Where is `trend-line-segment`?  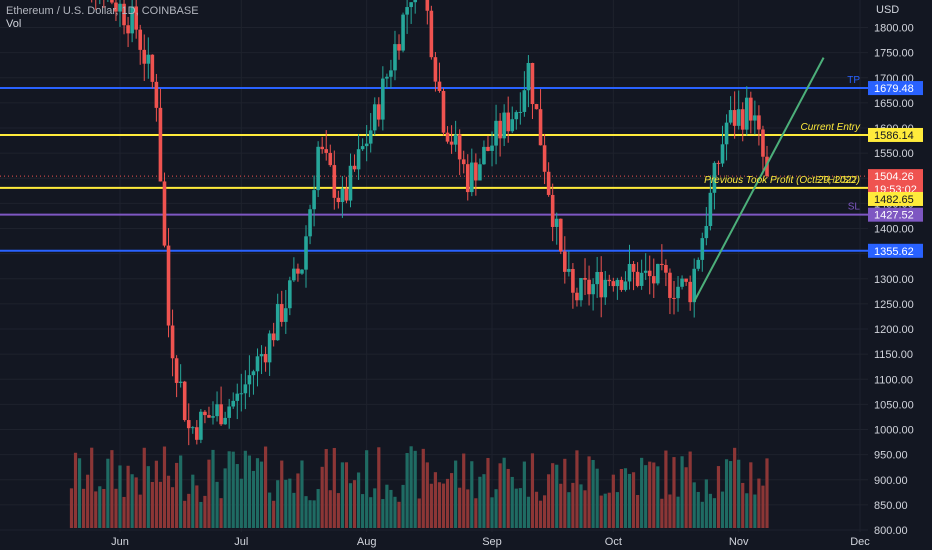
trend-line-segment is located at coordinates (759, 179).